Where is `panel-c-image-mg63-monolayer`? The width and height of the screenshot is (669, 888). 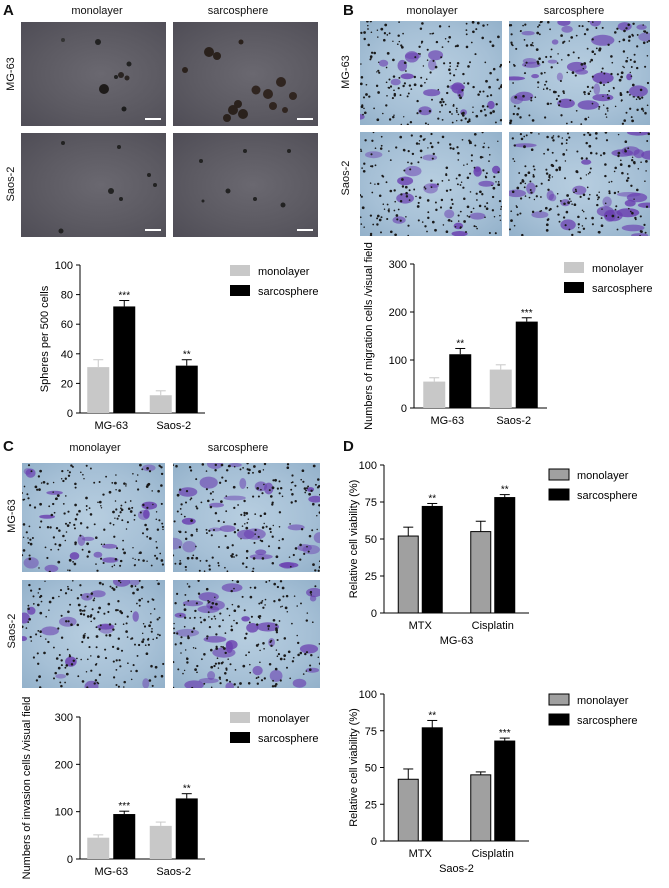
panel-c-image-mg63-monolayer is located at coordinates (93, 517).